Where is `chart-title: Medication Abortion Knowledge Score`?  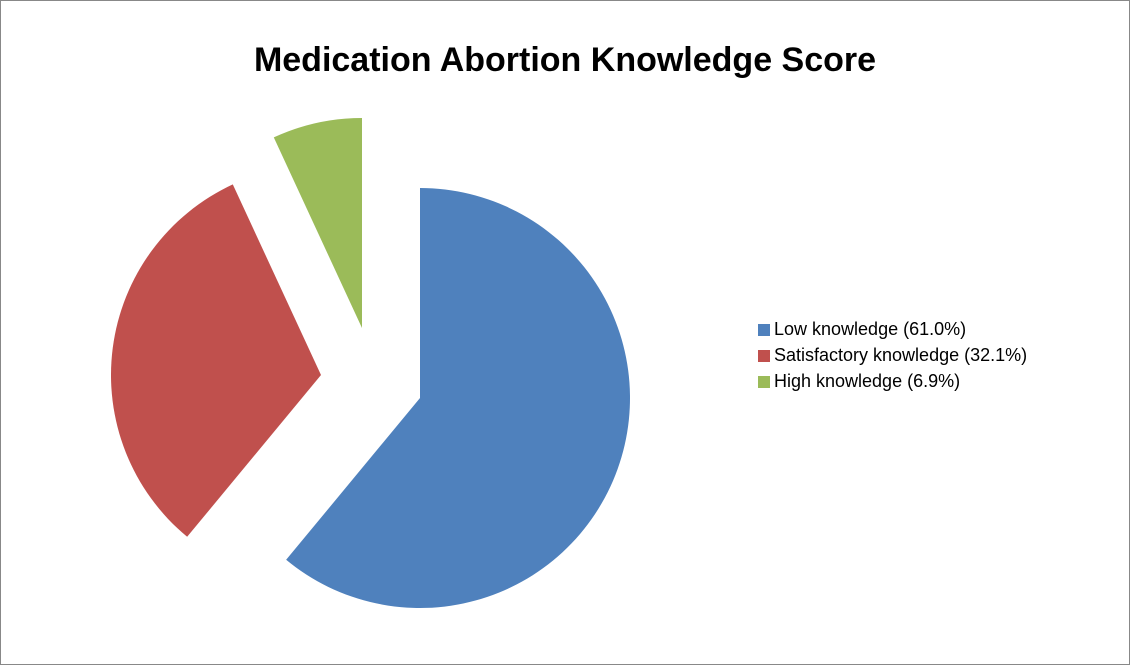
chart-title: Medication Abortion Knowledge Score is located at coordinates (565, 60).